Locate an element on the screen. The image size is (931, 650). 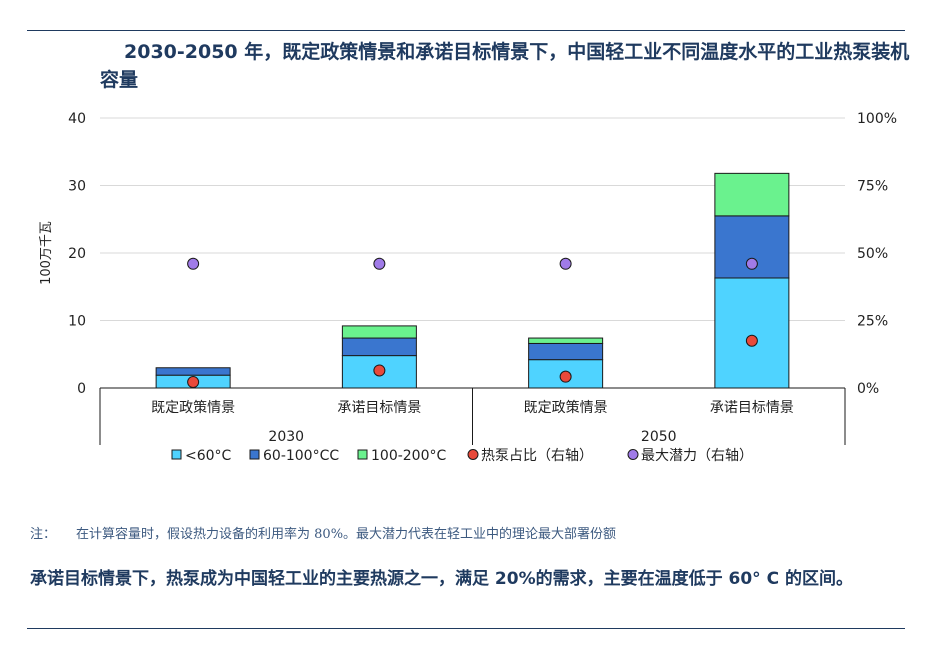
legend-label: 最大潜力（右轴） is located at coordinates (697, 456).